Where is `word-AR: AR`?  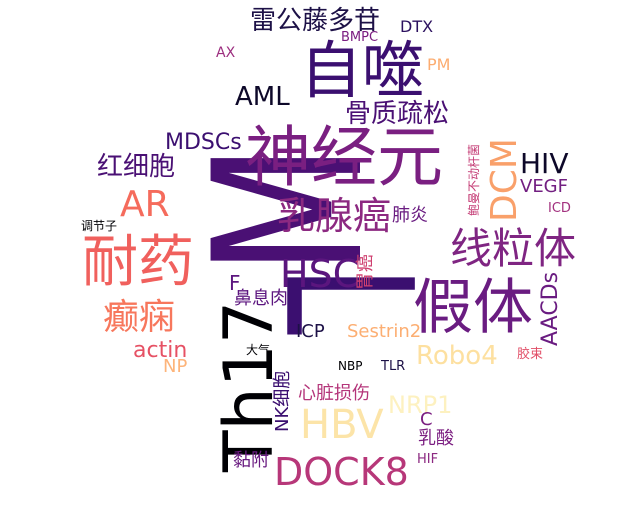 word-AR: AR is located at coordinates (145, 204).